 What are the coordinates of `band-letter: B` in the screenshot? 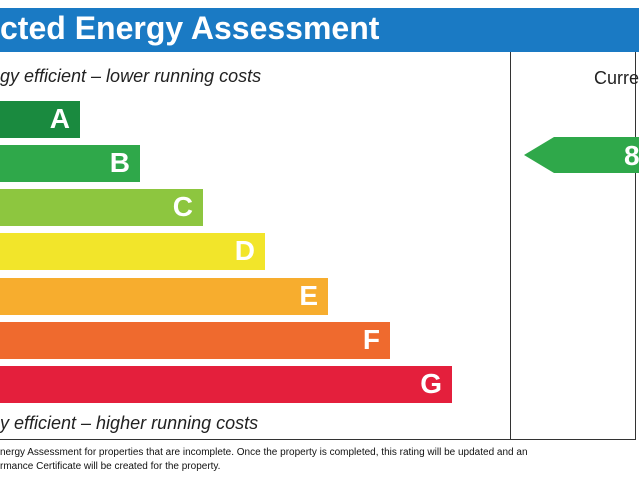 It's located at (119, 162).